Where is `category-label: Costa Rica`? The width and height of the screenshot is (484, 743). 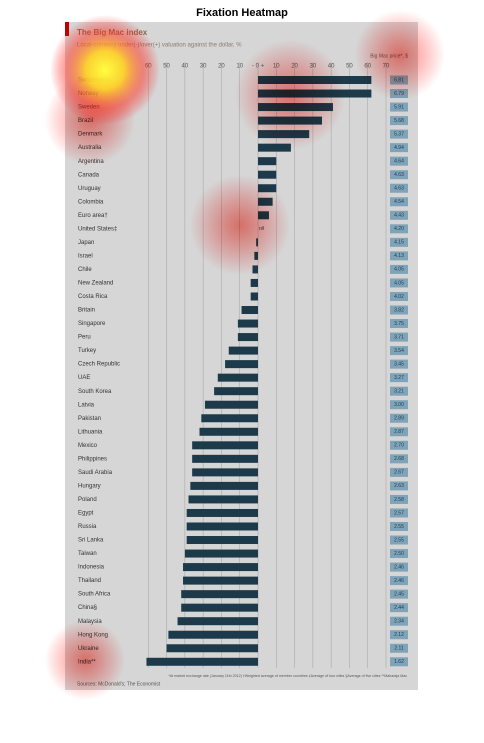 category-label: Costa Rica is located at coordinates (93, 297).